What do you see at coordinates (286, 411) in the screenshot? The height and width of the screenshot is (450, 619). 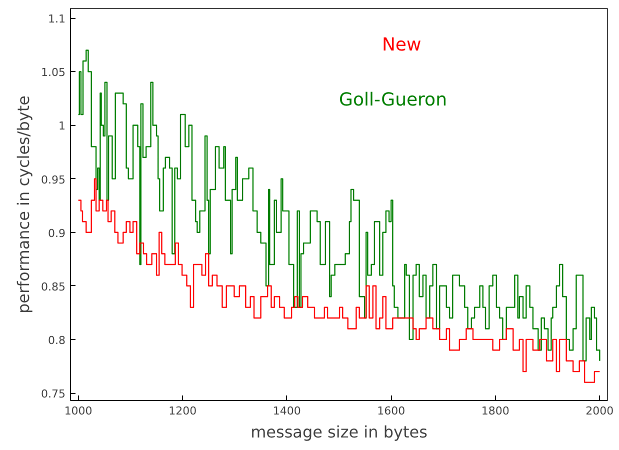 I see `x-tick-label: 1400` at bounding box center [286, 411].